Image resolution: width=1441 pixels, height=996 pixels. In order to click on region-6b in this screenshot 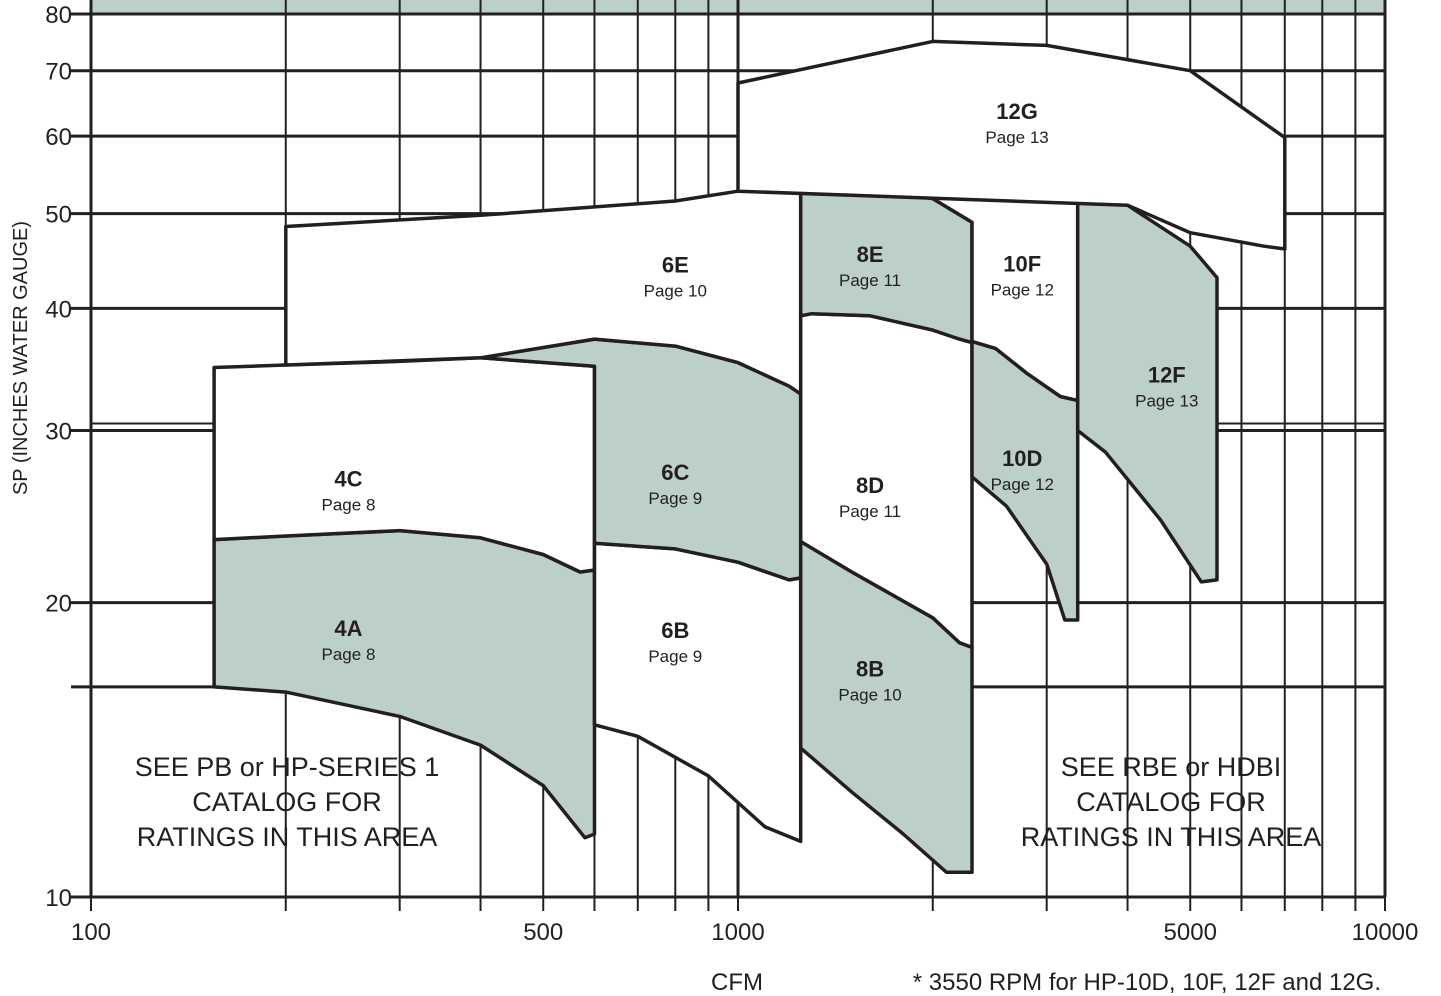, I will do `click(697, 692)`.